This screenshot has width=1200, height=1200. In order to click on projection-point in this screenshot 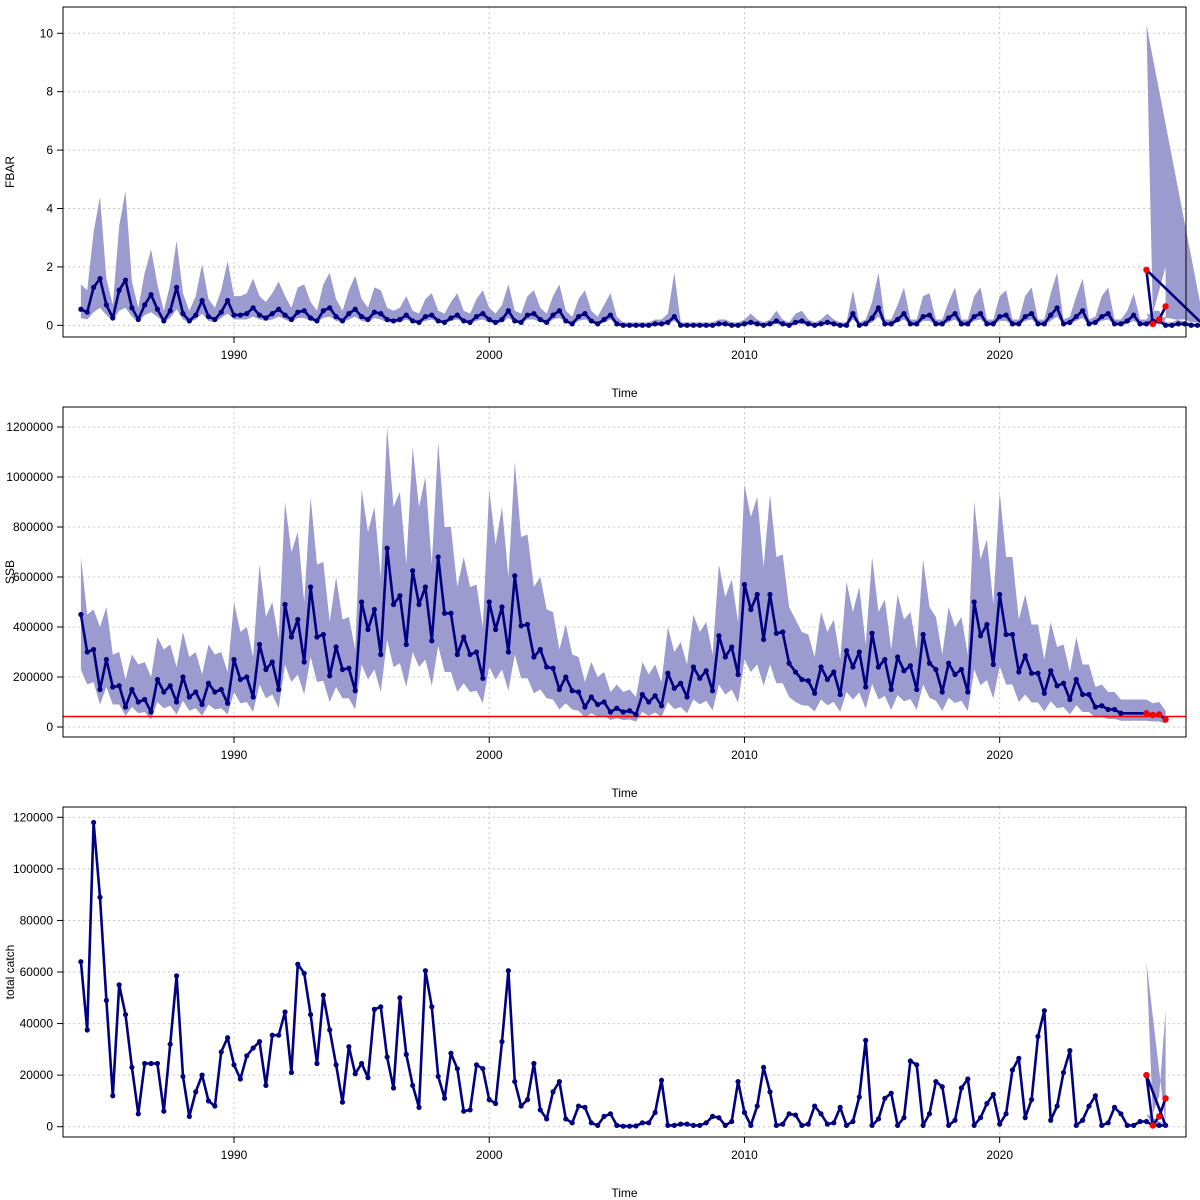, I will do `click(1165, 306)`.